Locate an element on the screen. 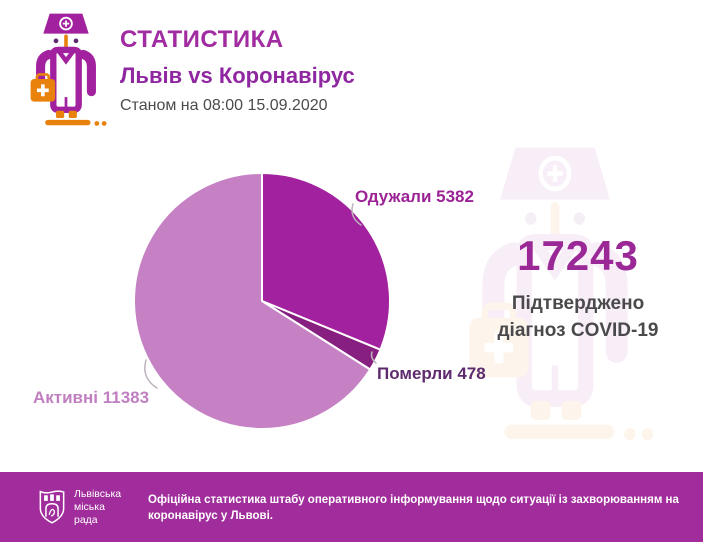  org-name: Львівська міська рада is located at coordinates (97, 507).